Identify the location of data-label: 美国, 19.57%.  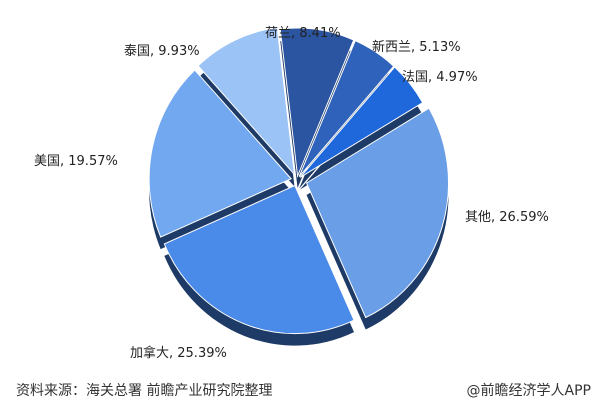
(76, 161).